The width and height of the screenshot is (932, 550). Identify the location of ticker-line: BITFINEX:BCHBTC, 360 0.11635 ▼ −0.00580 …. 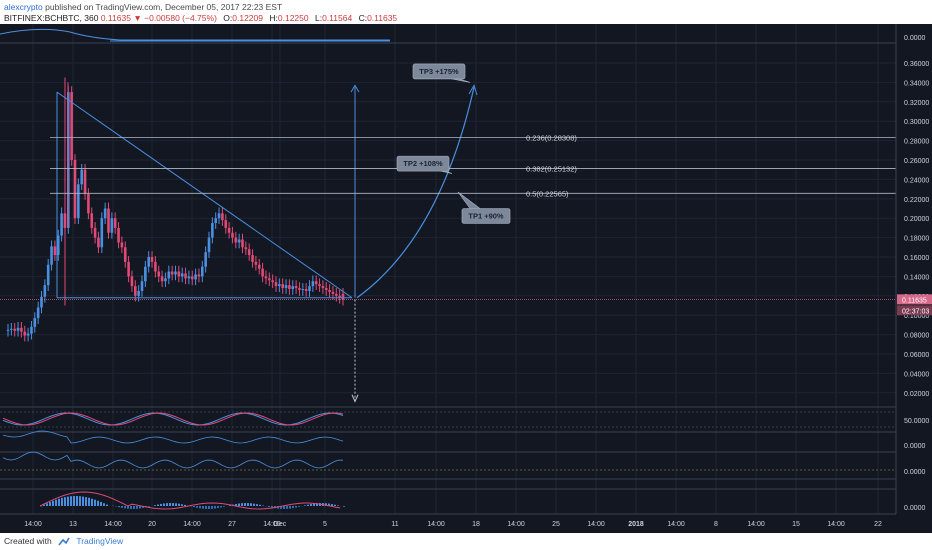
(200, 18).